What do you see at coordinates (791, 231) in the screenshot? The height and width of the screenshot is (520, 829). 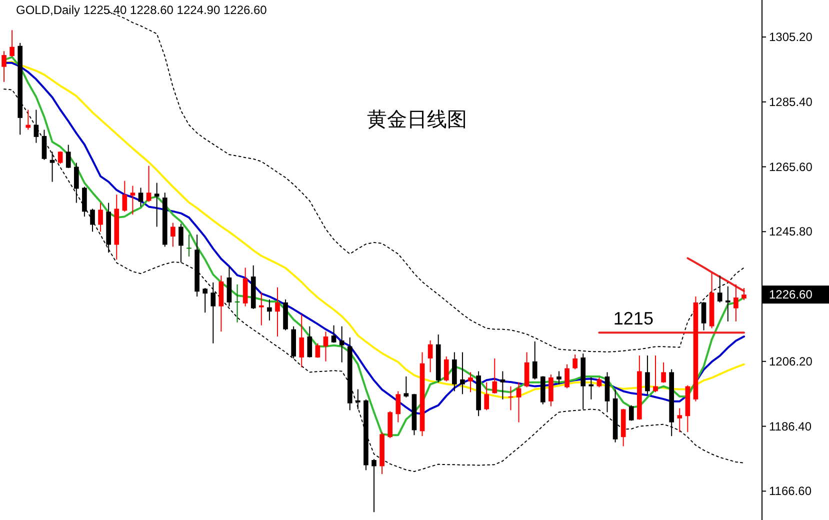 I see `y-tick-label: 1245.80` at bounding box center [791, 231].